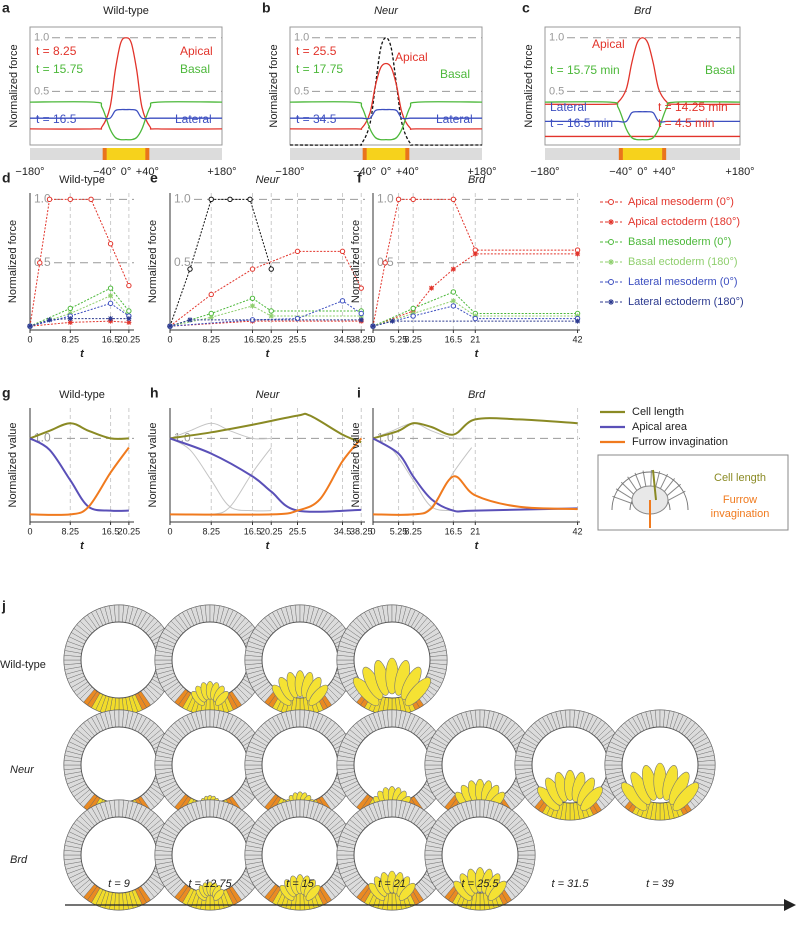 The height and width of the screenshot is (926, 796). I want to click on annotation: t = 8.25, so click(56, 51).